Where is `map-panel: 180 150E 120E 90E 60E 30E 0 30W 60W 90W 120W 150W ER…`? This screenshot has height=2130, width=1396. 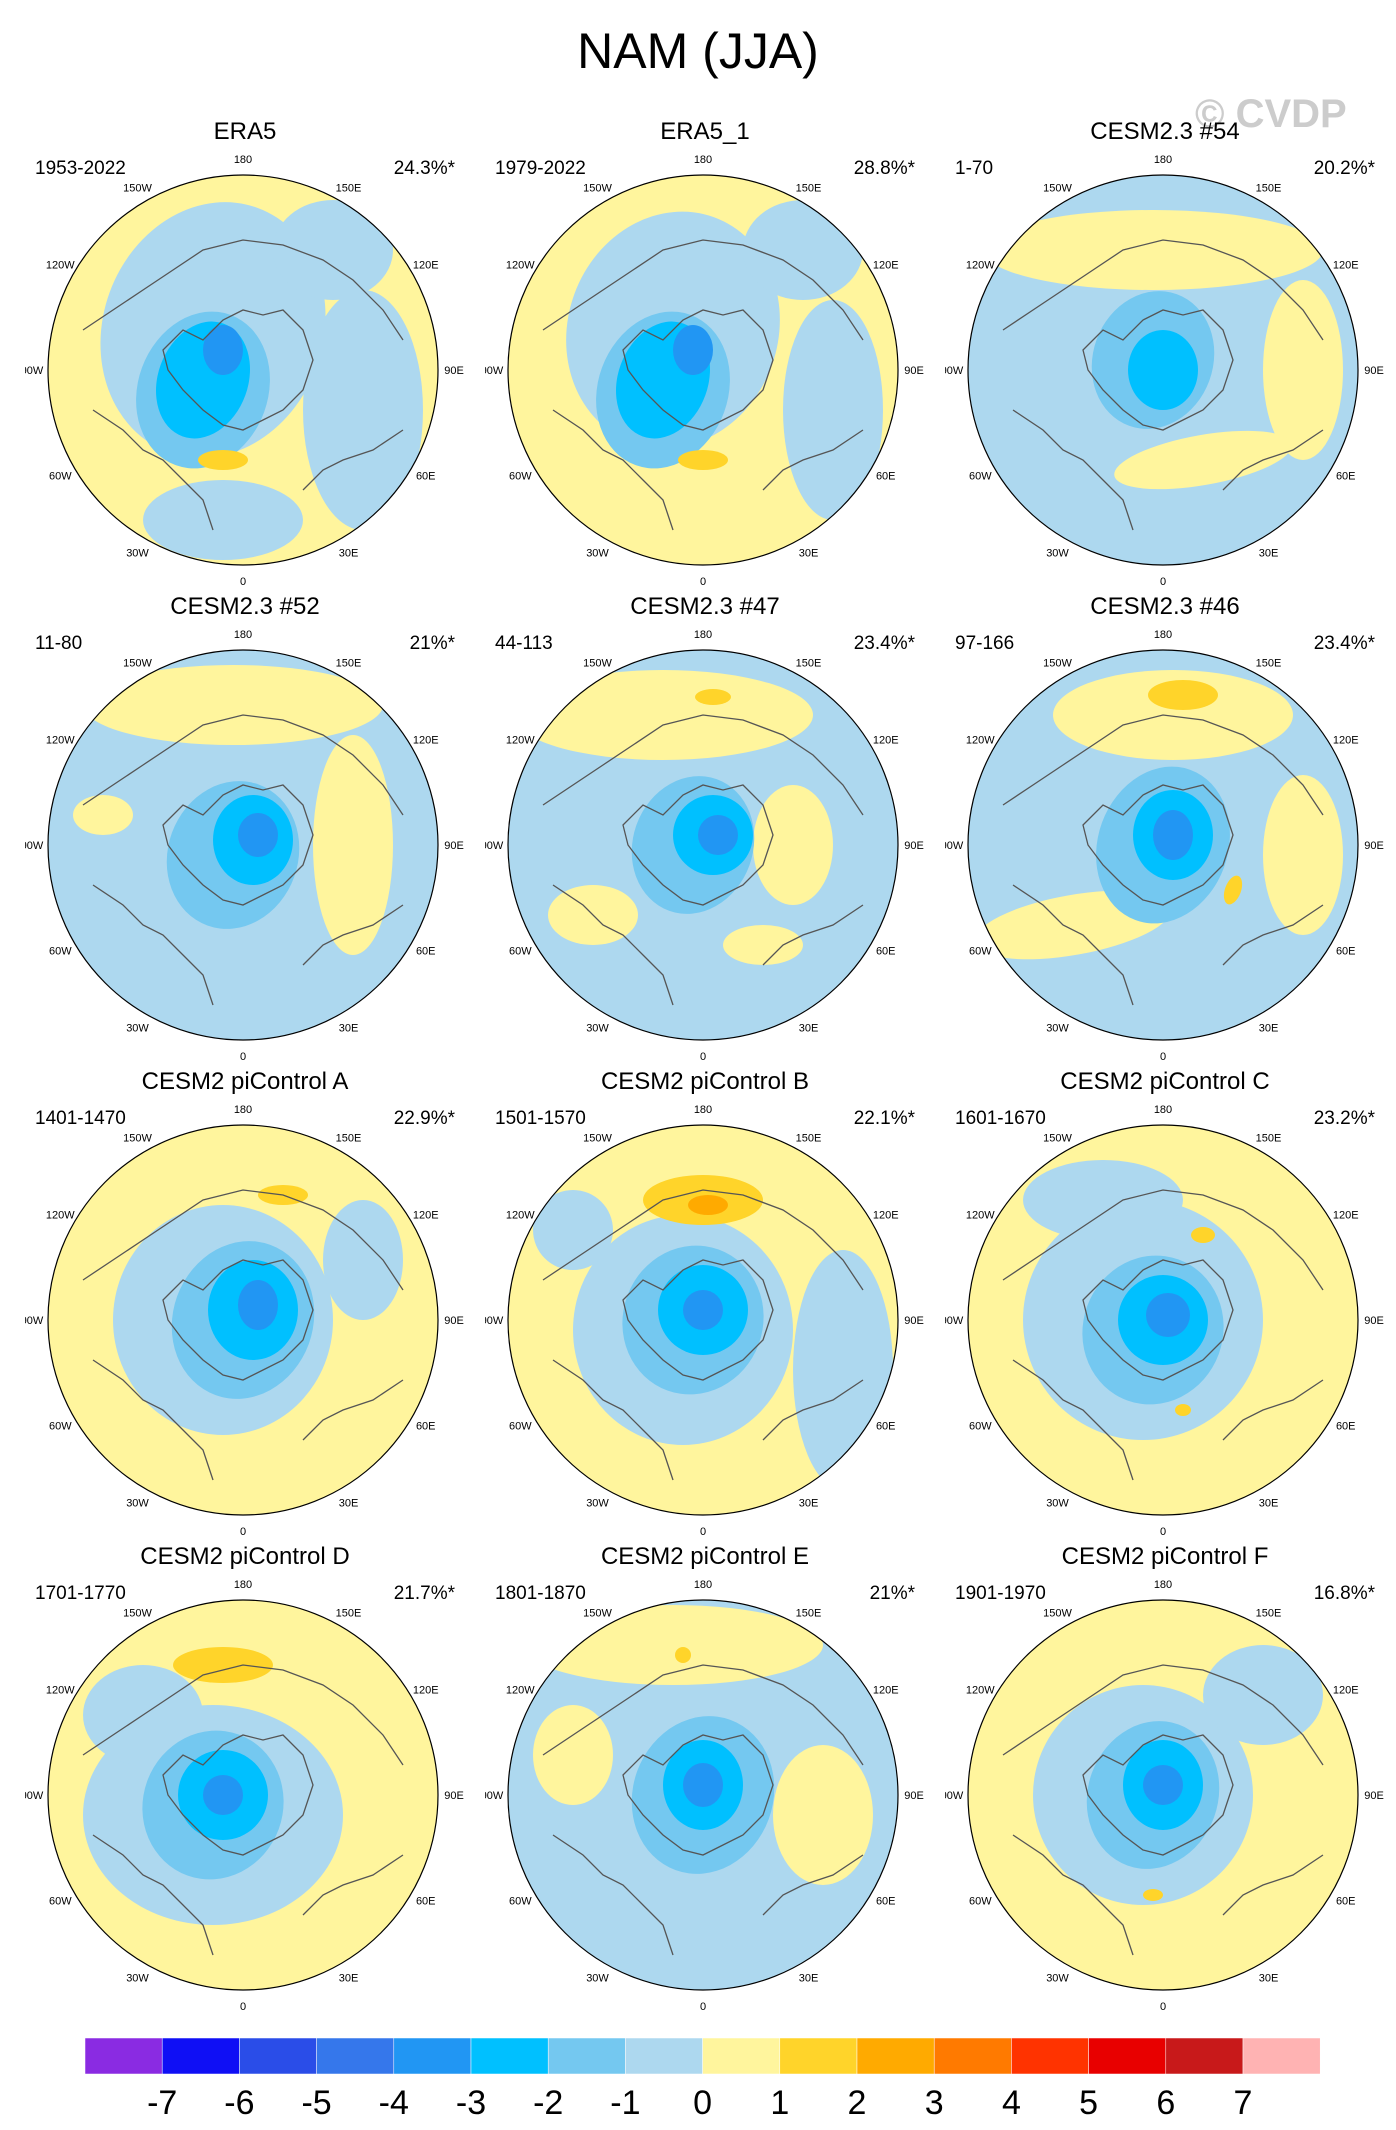 map-panel: 180 150E 120E 90E 60E 30E 0 30W 60W 90W 120W 150W ER… is located at coordinates (705, 353).